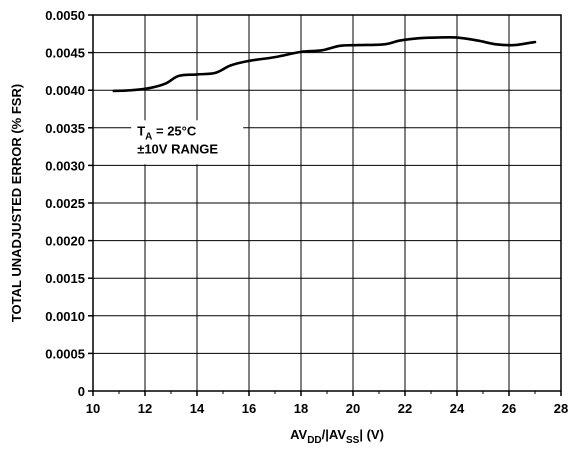  What do you see at coordinates (353, 408) in the screenshot?
I see `x-tick-label-5: 20` at bounding box center [353, 408].